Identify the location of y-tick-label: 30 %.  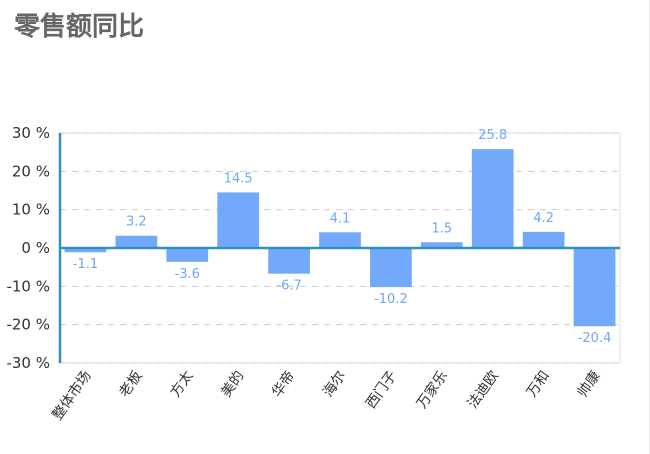
(31, 133).